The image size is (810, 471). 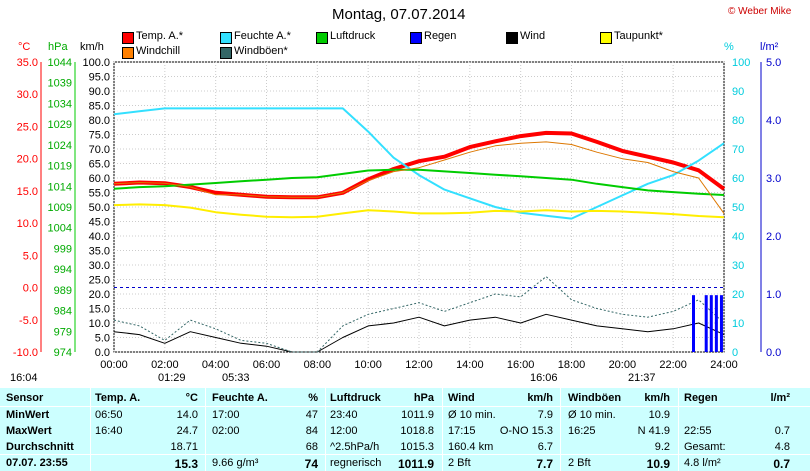 What do you see at coordinates (191, 398) in the screenshot?
I see `table-header: °C` at bounding box center [191, 398].